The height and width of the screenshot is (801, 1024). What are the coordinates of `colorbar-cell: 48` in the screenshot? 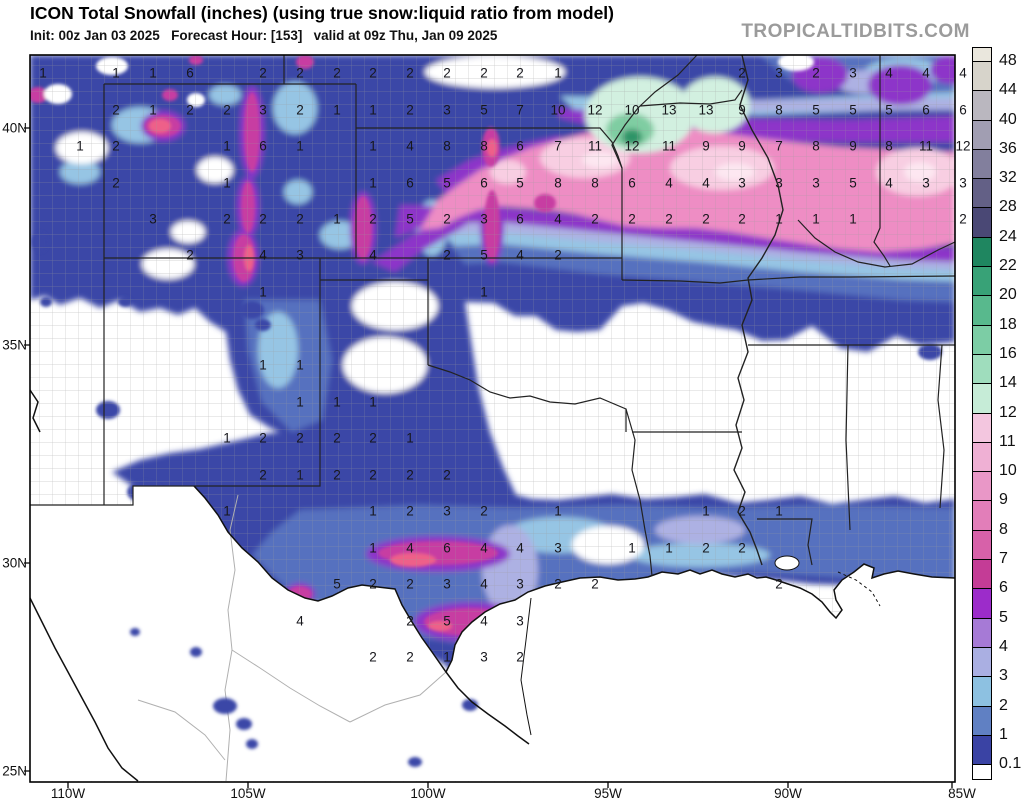 It's located at (994, 58).